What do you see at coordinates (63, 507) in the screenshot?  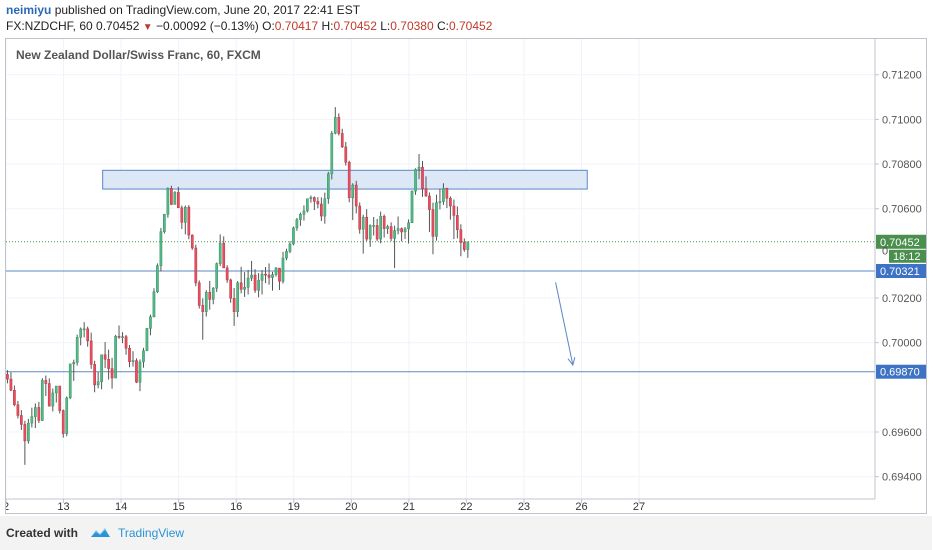 I see `x-tick-label: 13` at bounding box center [63, 507].